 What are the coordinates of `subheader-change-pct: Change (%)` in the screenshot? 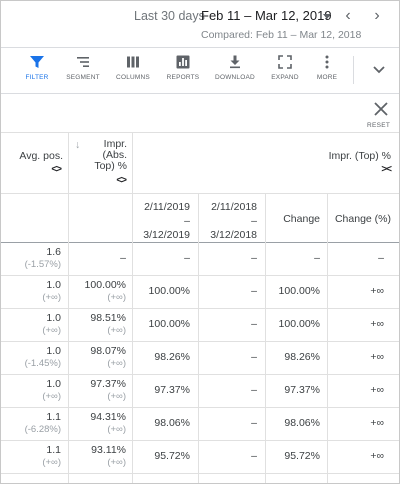 It's located at (362, 219).